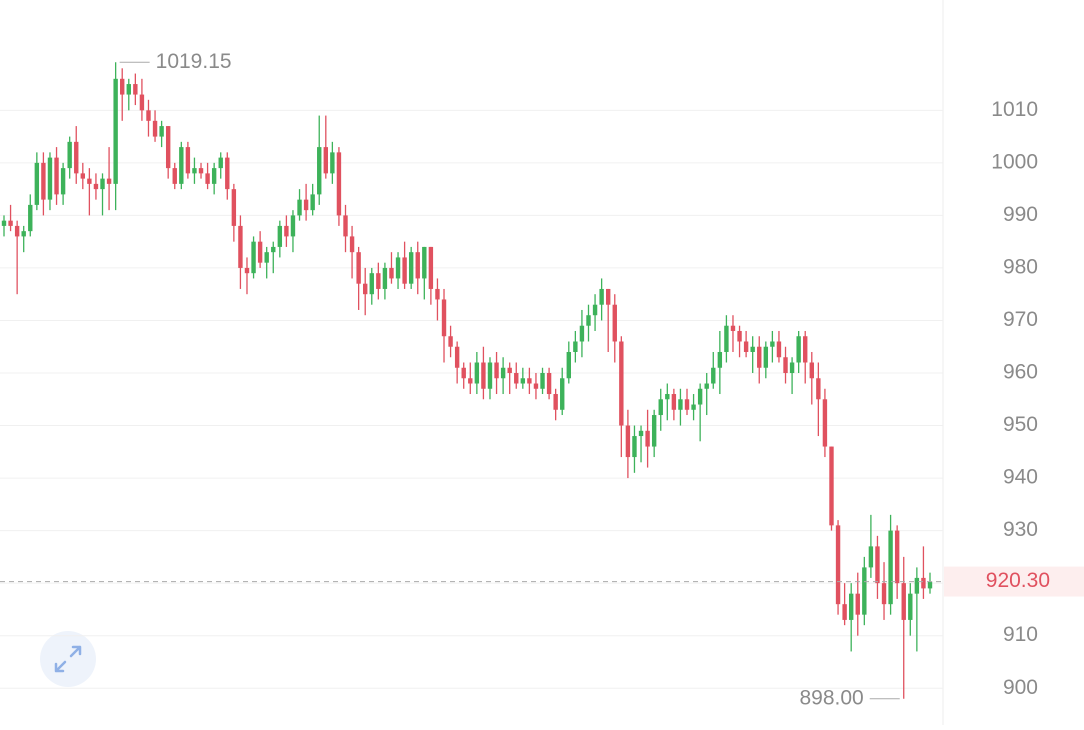 The height and width of the screenshot is (730, 1084). What do you see at coordinates (1020, 424) in the screenshot?
I see `y-tick-label: 950` at bounding box center [1020, 424].